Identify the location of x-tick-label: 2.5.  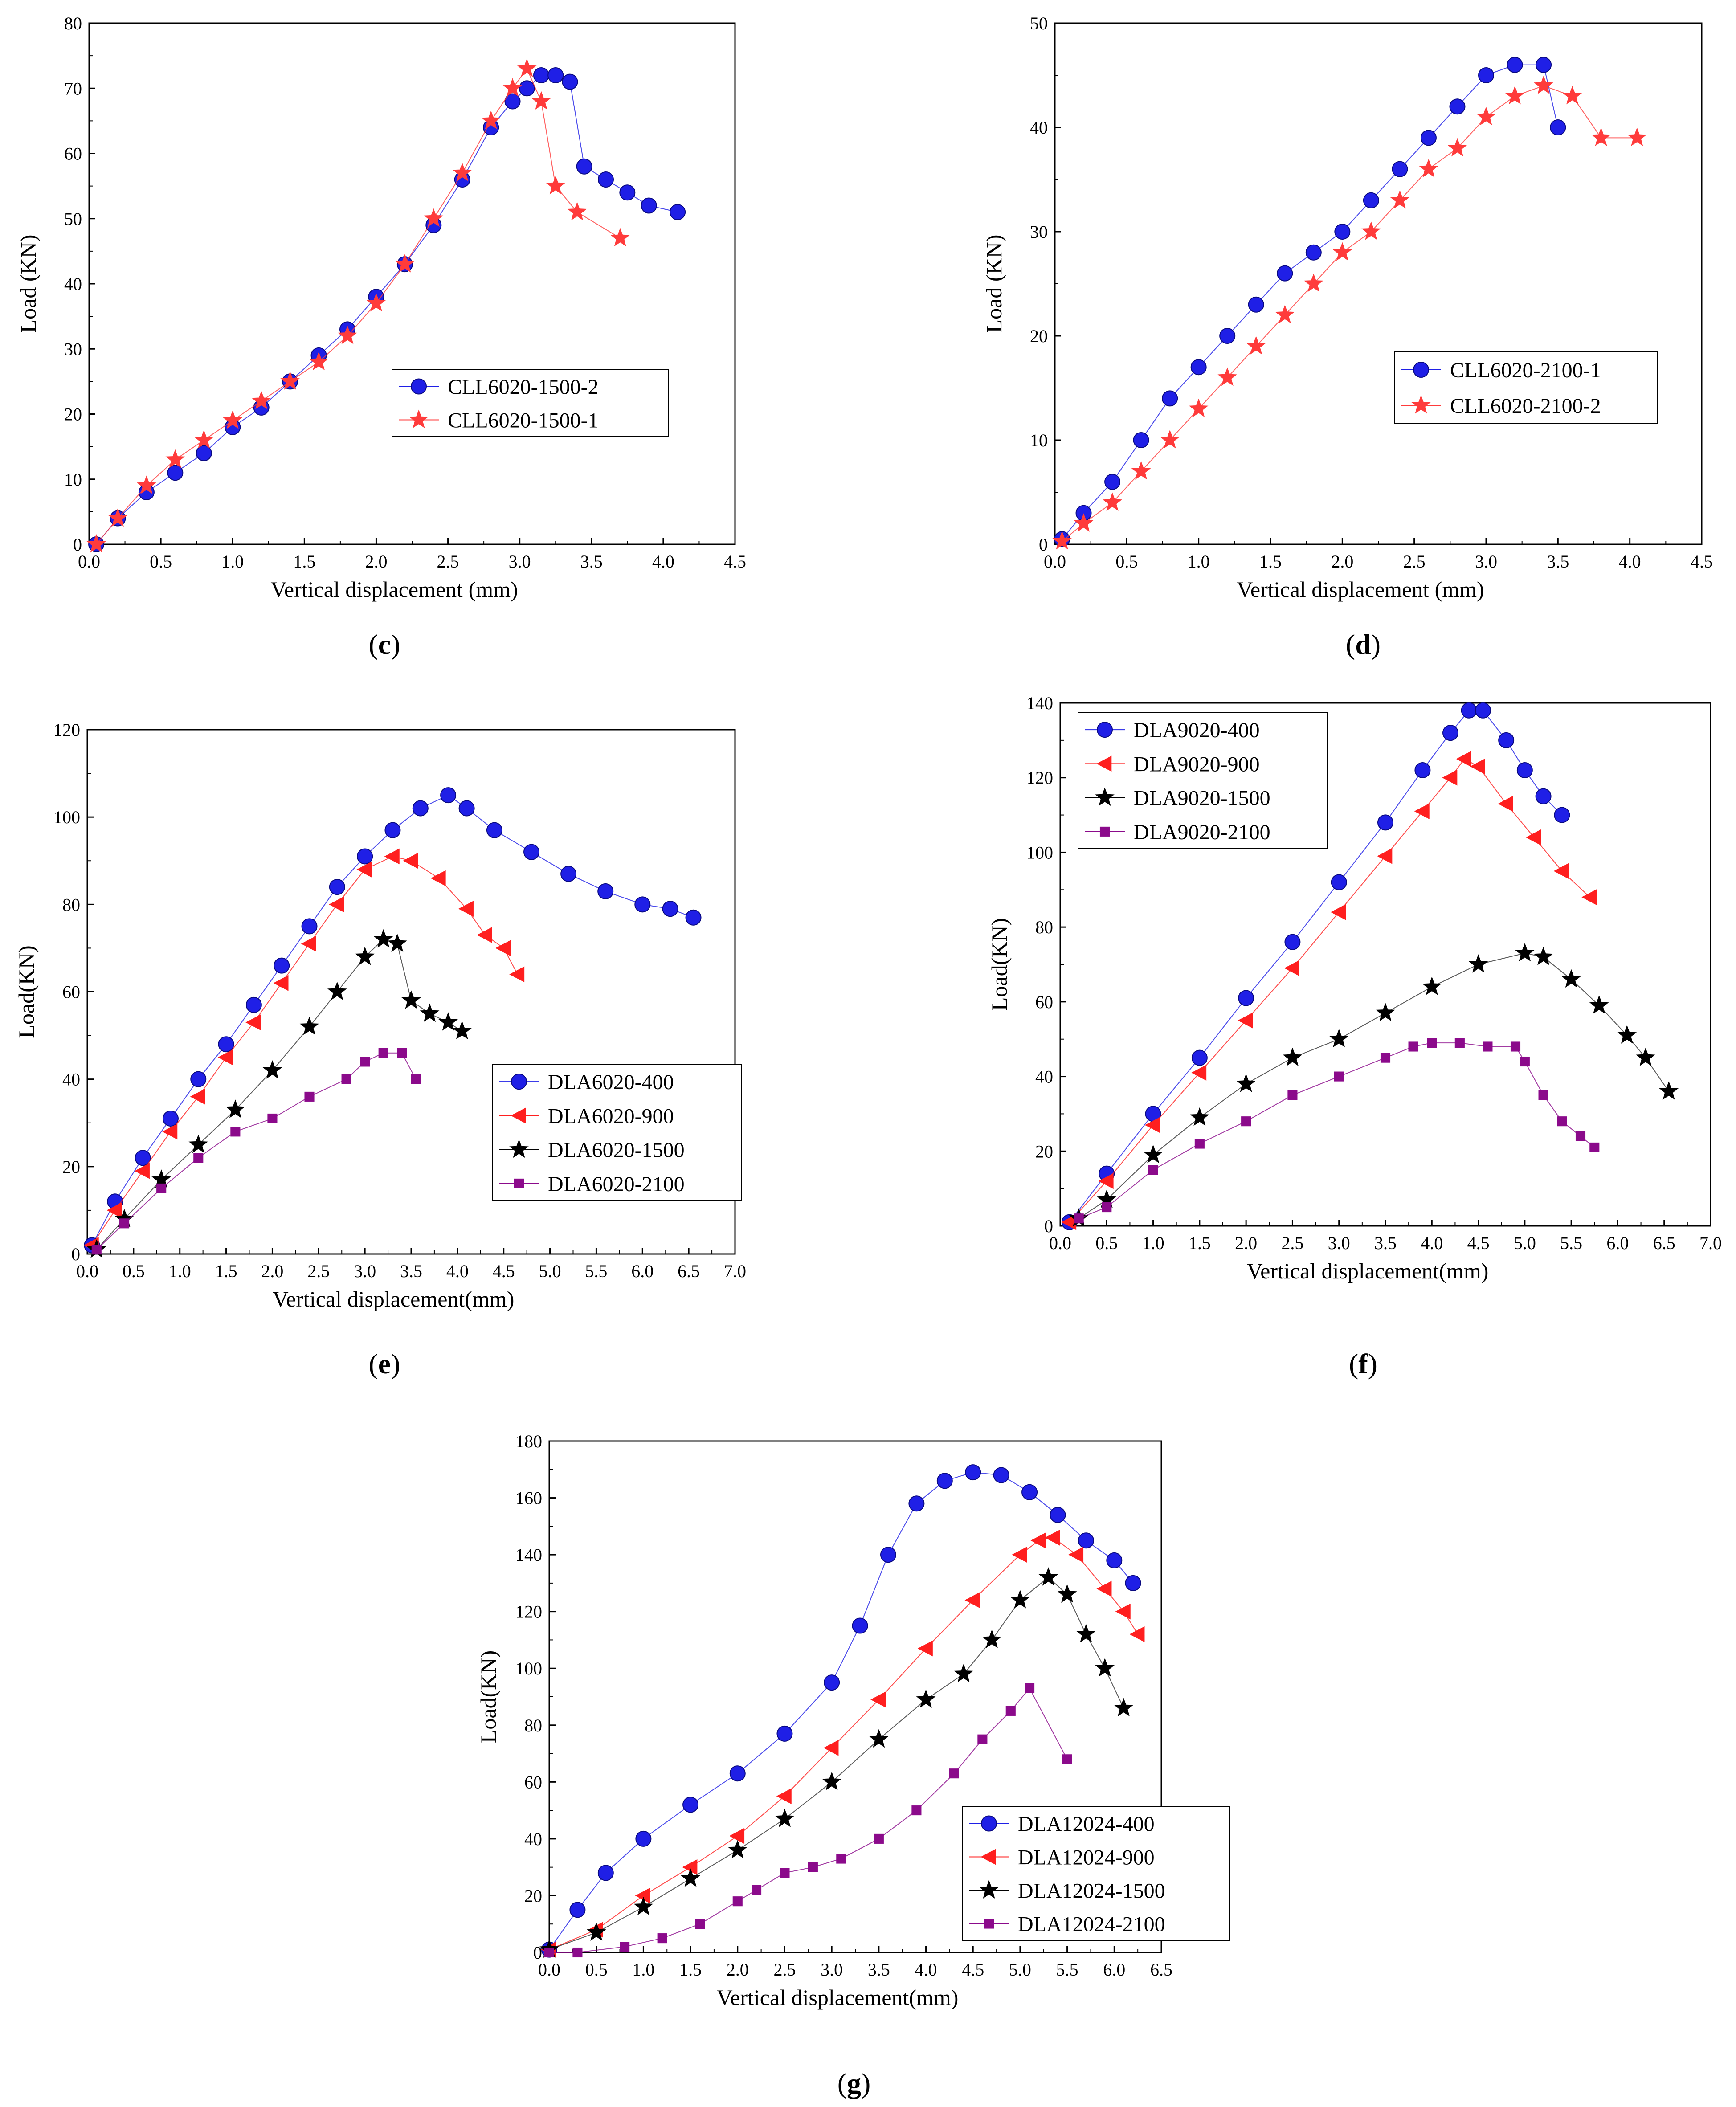
(1292, 1243).